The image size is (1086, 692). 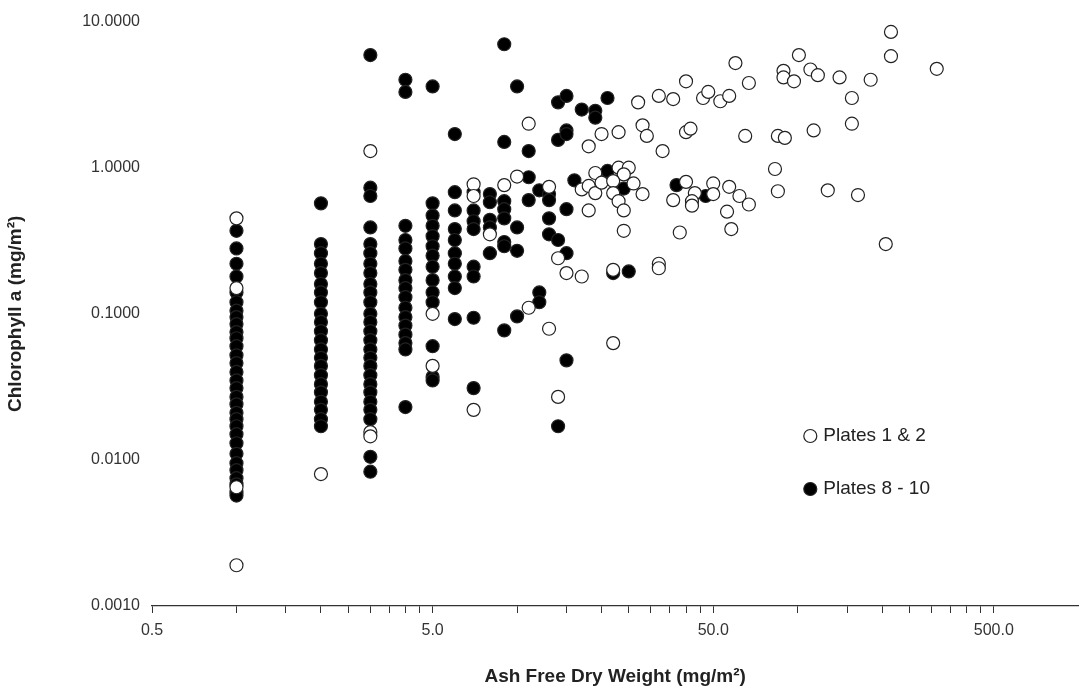 What do you see at coordinates (874, 435) in the screenshot?
I see `legend-label: Plates 1 & 2` at bounding box center [874, 435].